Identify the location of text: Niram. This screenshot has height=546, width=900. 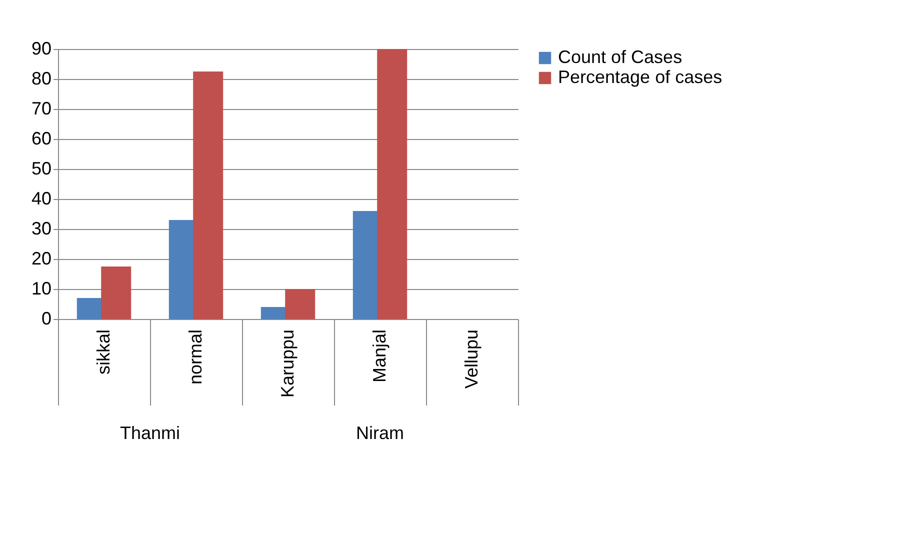
(380, 433).